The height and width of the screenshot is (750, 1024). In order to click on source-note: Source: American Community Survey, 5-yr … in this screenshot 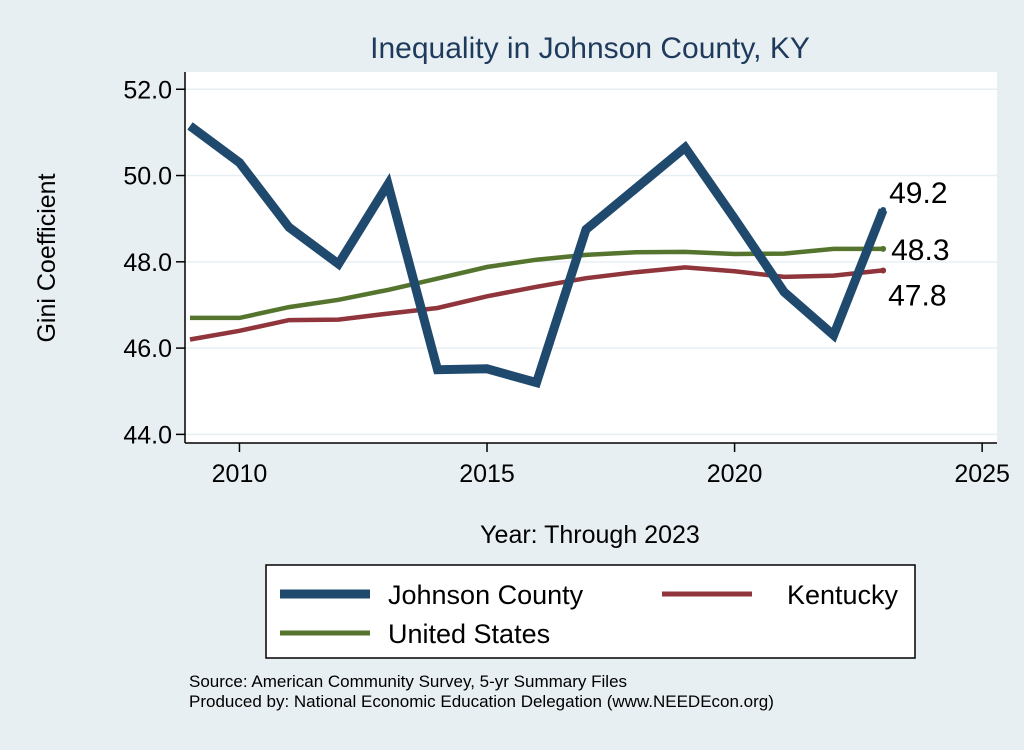, I will do `click(408, 681)`.